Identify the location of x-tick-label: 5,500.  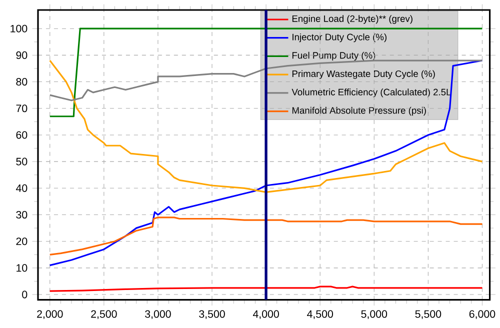
(428, 315).